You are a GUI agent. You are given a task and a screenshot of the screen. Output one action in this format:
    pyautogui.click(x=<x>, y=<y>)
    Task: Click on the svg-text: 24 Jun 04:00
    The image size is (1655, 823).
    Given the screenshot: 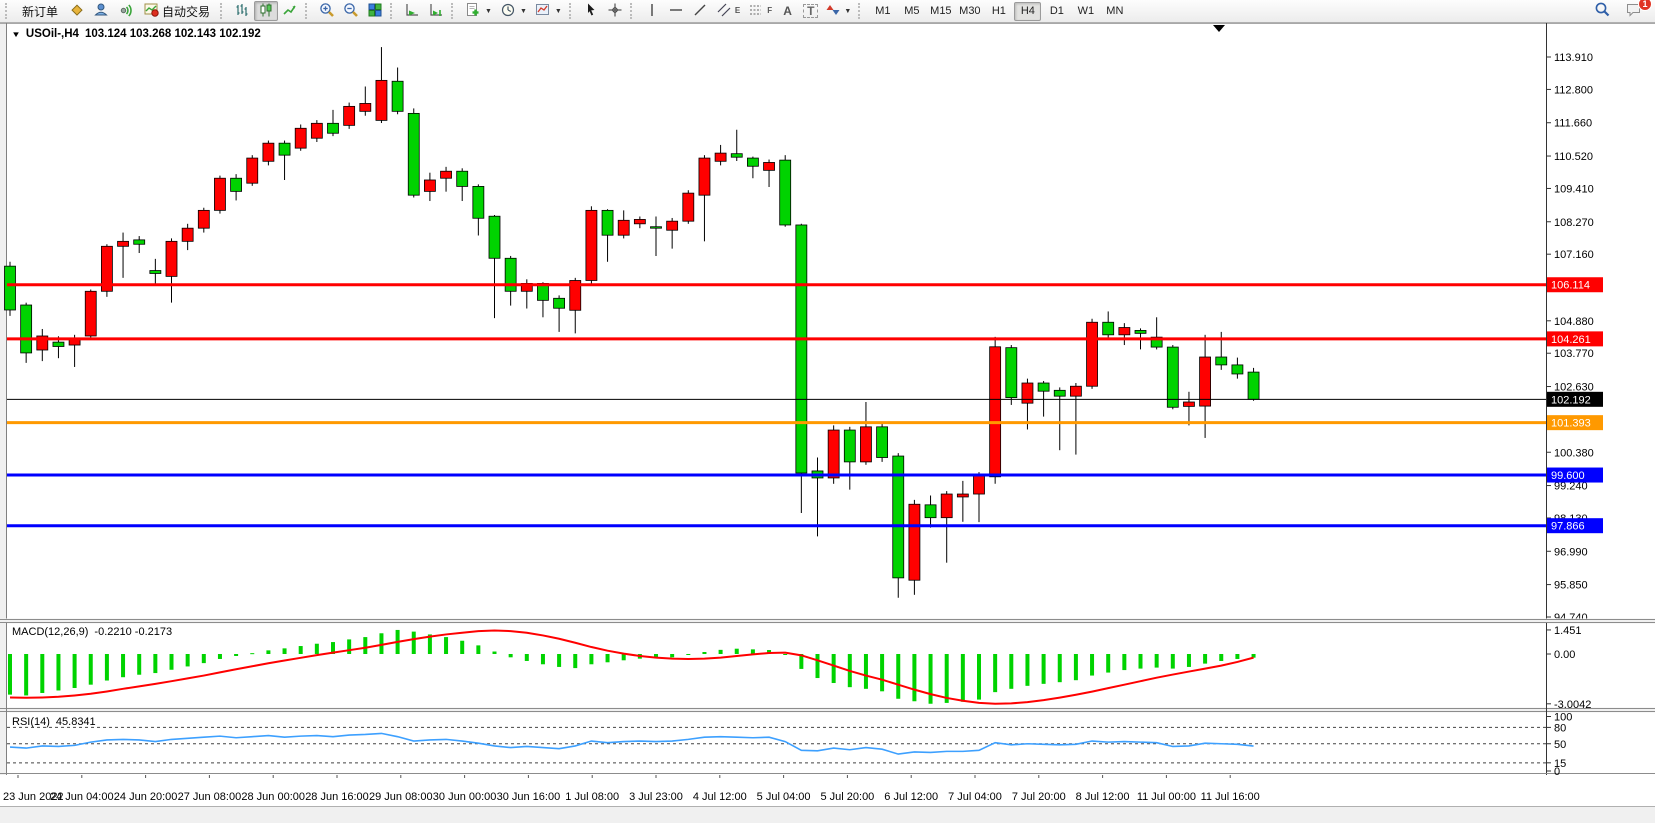 What is the action you would take?
    pyautogui.click(x=82, y=797)
    